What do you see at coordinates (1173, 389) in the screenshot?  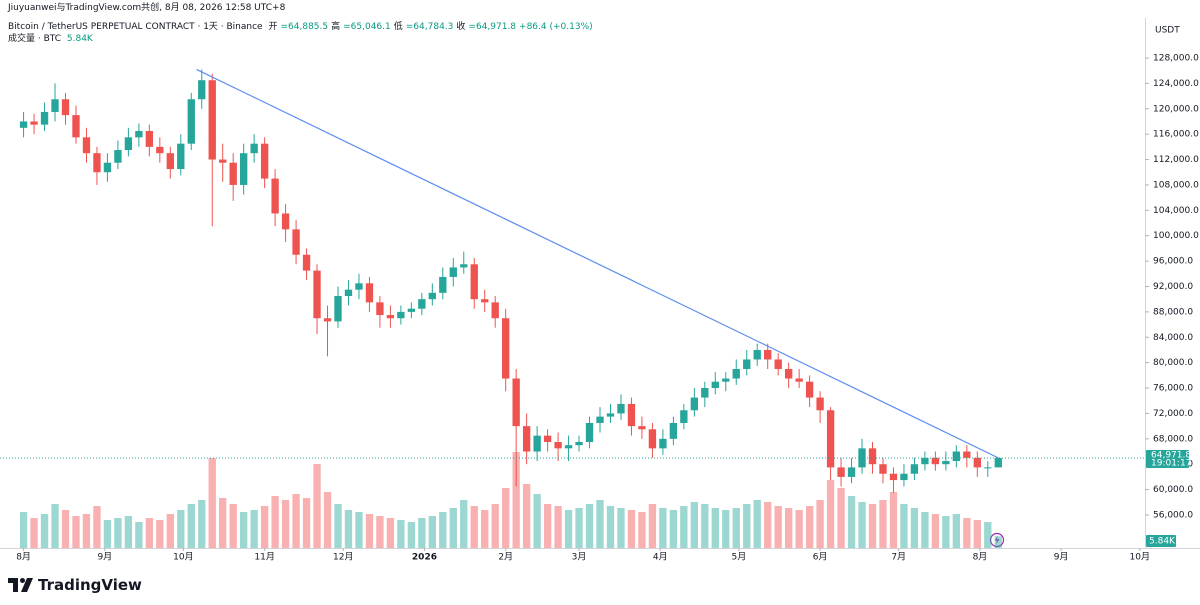 I see `y-tick-label: 76,000.0` at bounding box center [1173, 389].